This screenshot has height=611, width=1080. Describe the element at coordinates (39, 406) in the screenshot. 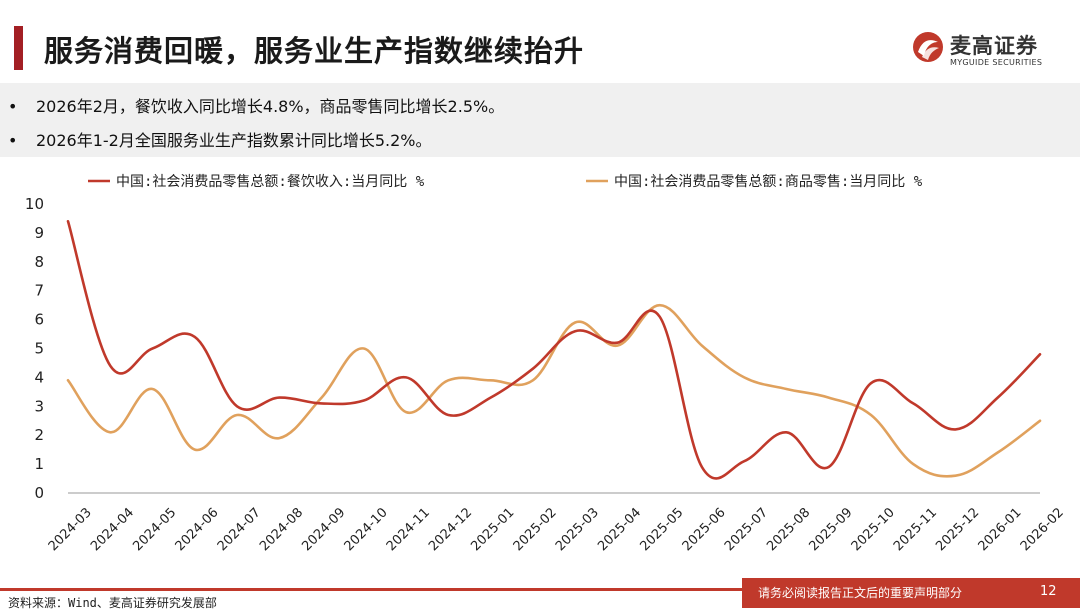

I see `y-tick-label: 3` at that location.